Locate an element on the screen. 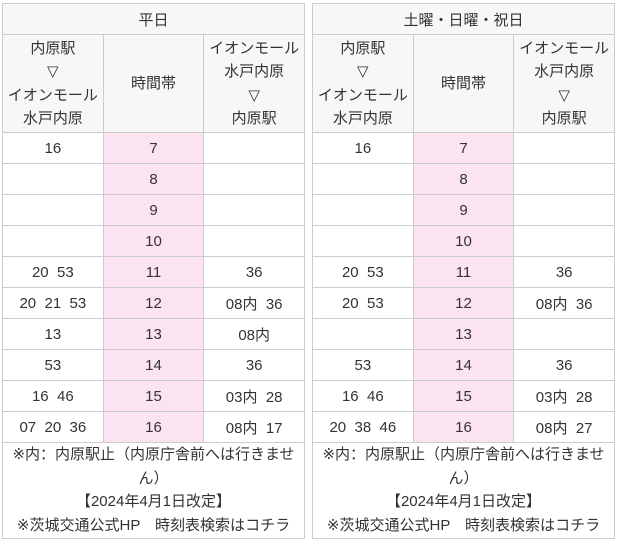  weekend-title: 土曜・日曜・祝日 is located at coordinates (463, 19).